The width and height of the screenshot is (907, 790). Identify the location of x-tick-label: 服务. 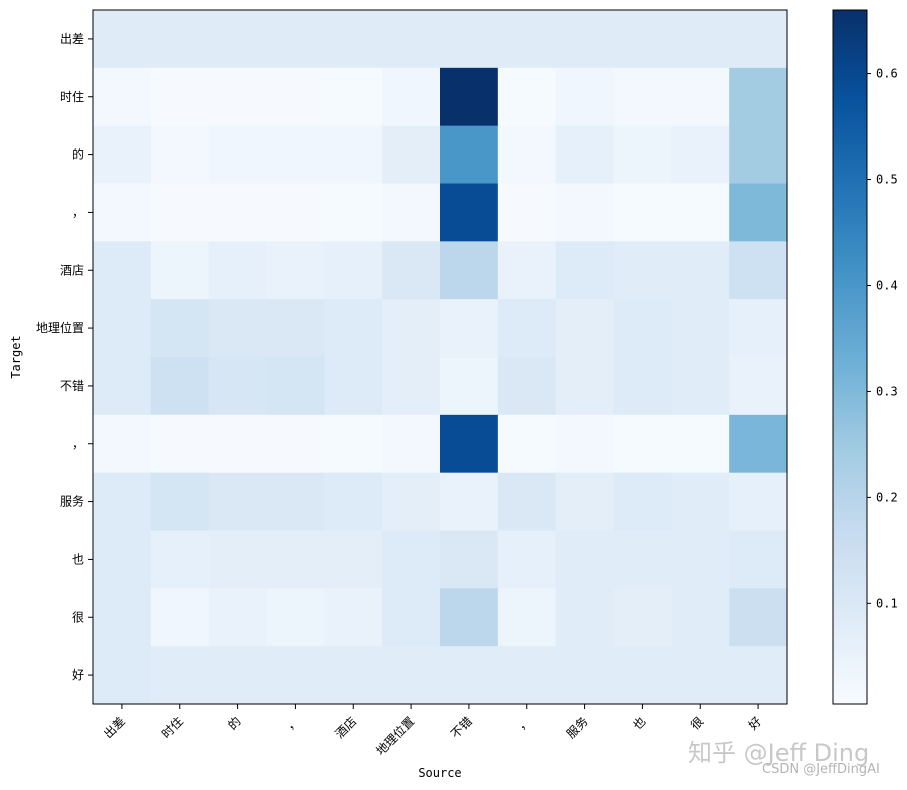
(577, 728).